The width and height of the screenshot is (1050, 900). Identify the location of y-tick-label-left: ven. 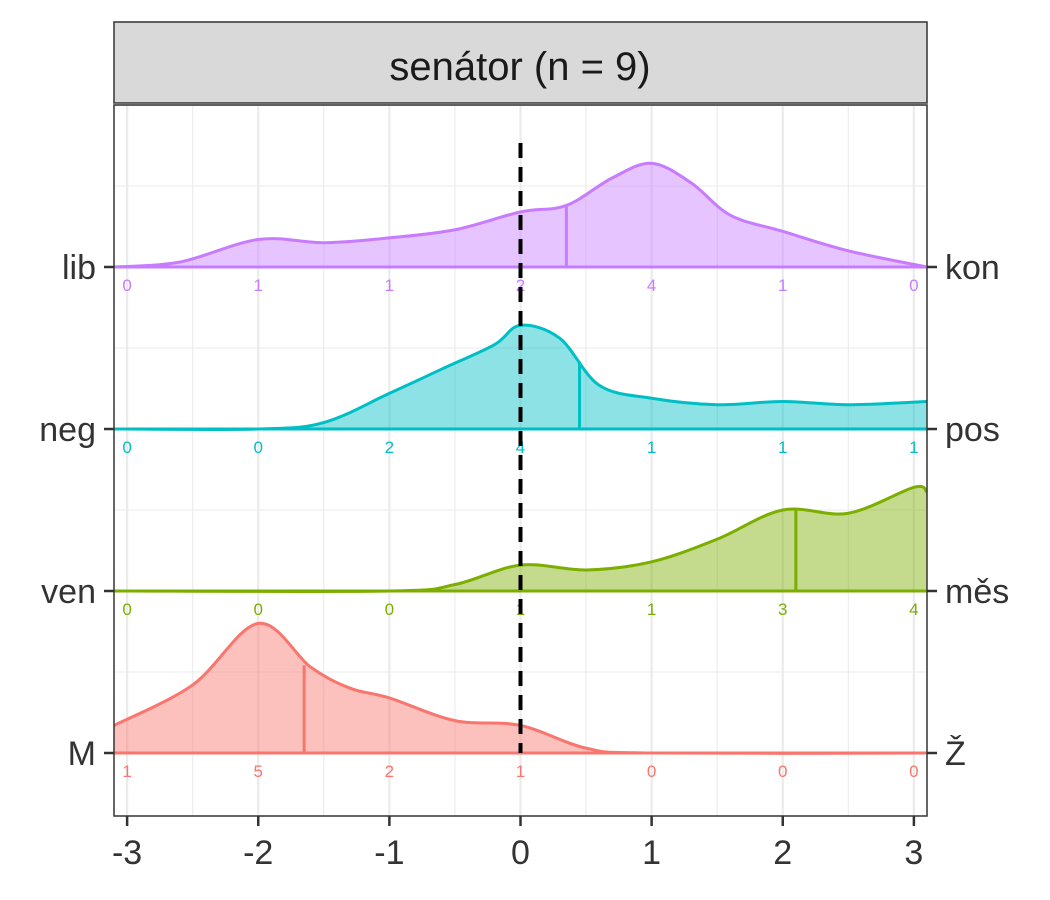
(68, 592).